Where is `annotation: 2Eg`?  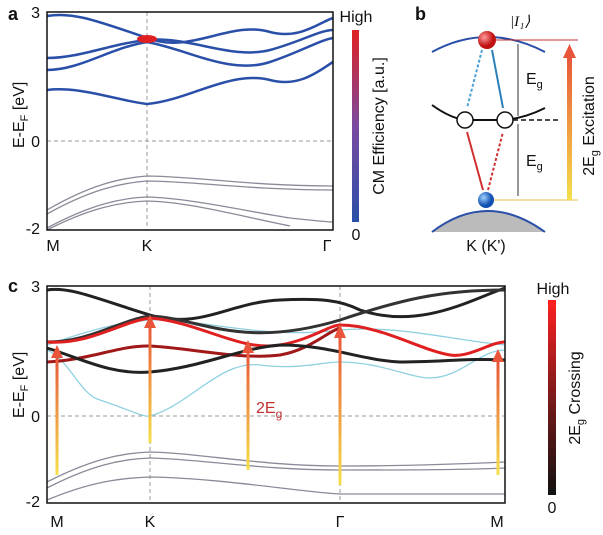
annotation: 2Eg is located at coordinates (269, 410).